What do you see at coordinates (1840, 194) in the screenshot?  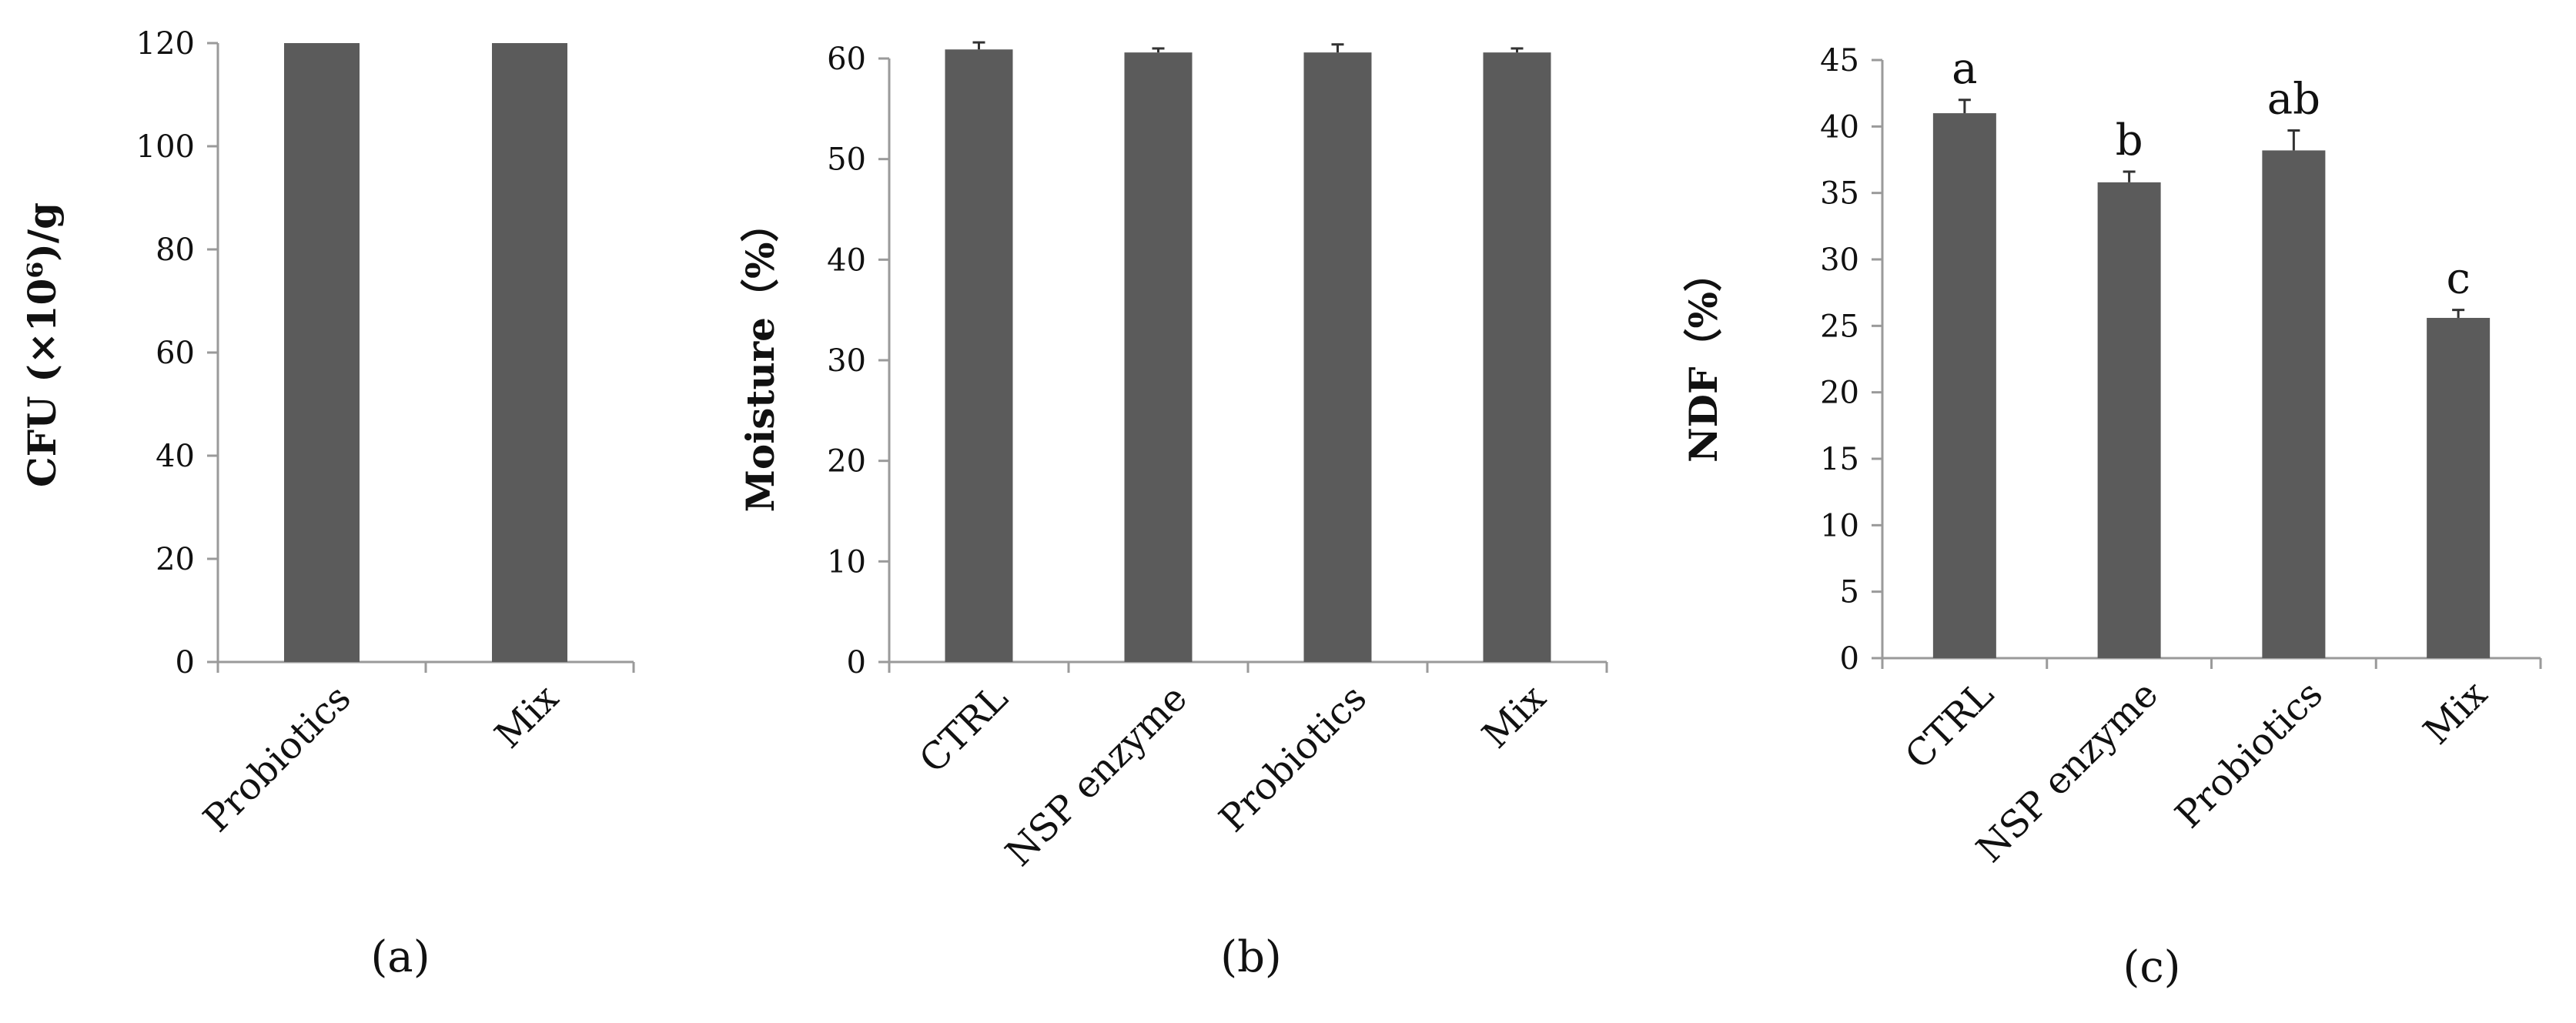 I see `y-tick-label: 35` at bounding box center [1840, 194].